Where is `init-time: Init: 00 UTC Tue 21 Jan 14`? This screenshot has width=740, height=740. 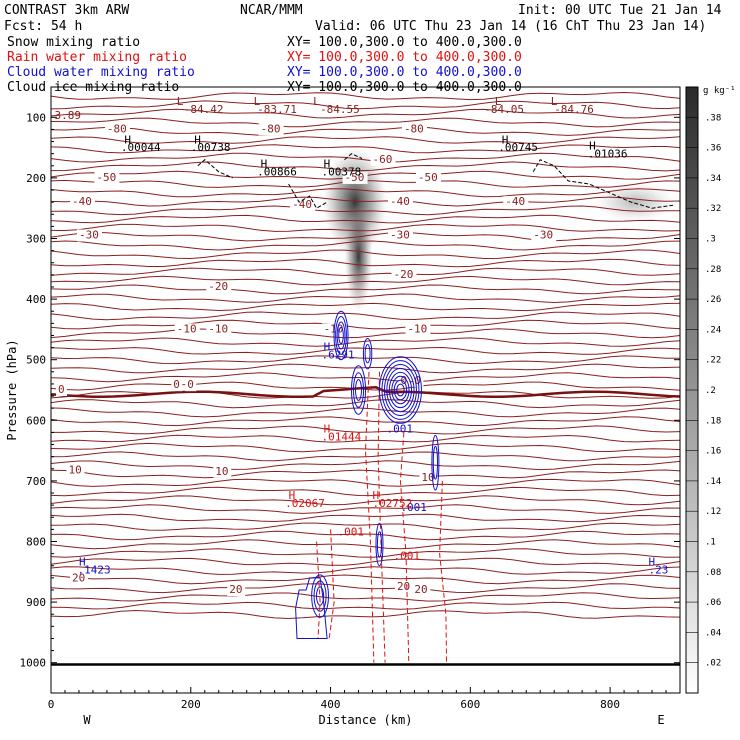 init-time: Init: 00 UTC Tue 21 Jan 14 is located at coordinates (620, 10).